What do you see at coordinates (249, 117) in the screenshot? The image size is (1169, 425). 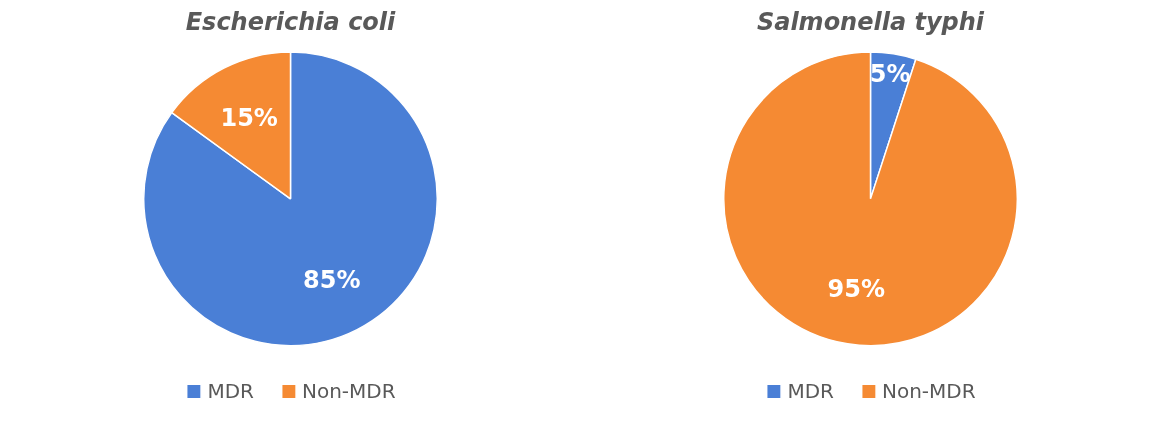 I see `data-label: 15%` at bounding box center [249, 117].